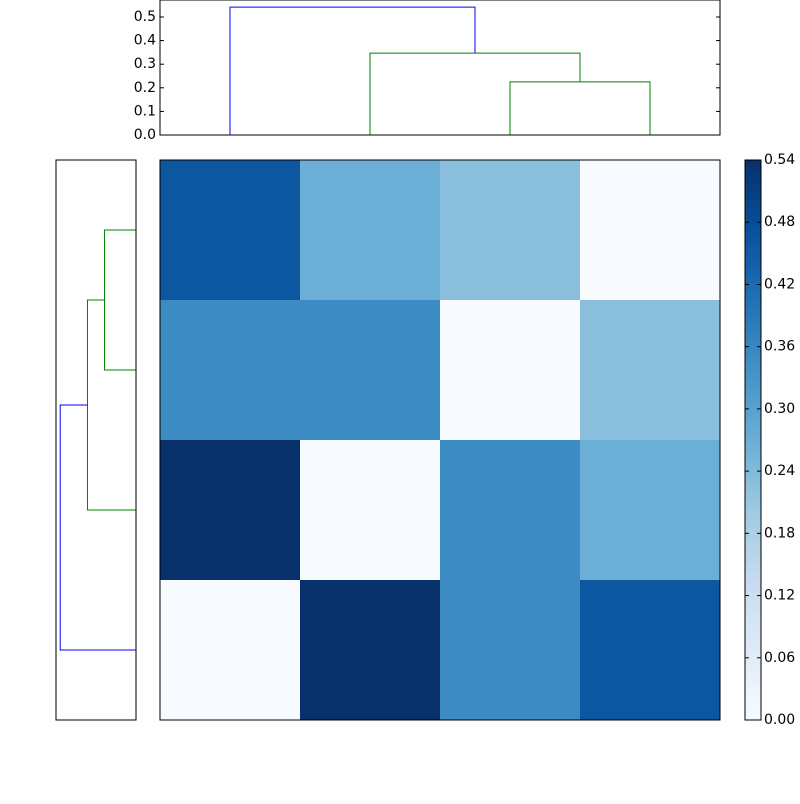 The width and height of the screenshot is (800, 804). What do you see at coordinates (779, 284) in the screenshot?
I see `colorbar-tick-label: 0.42` at bounding box center [779, 284].